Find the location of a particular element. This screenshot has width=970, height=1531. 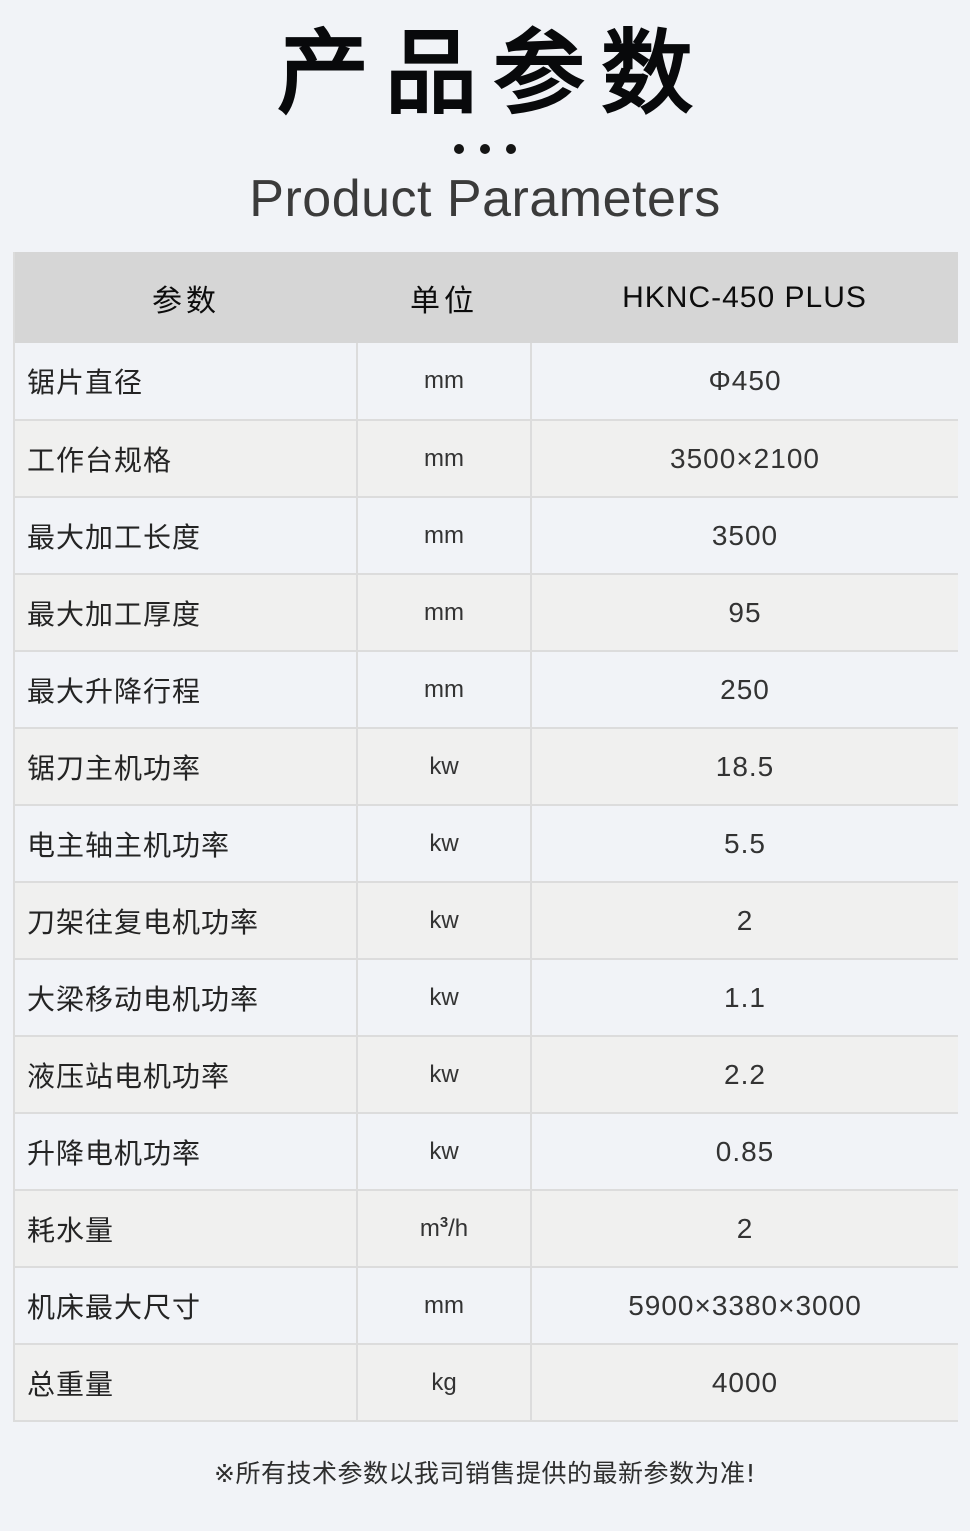

cell-value: Φ450 is located at coordinates (744, 382).